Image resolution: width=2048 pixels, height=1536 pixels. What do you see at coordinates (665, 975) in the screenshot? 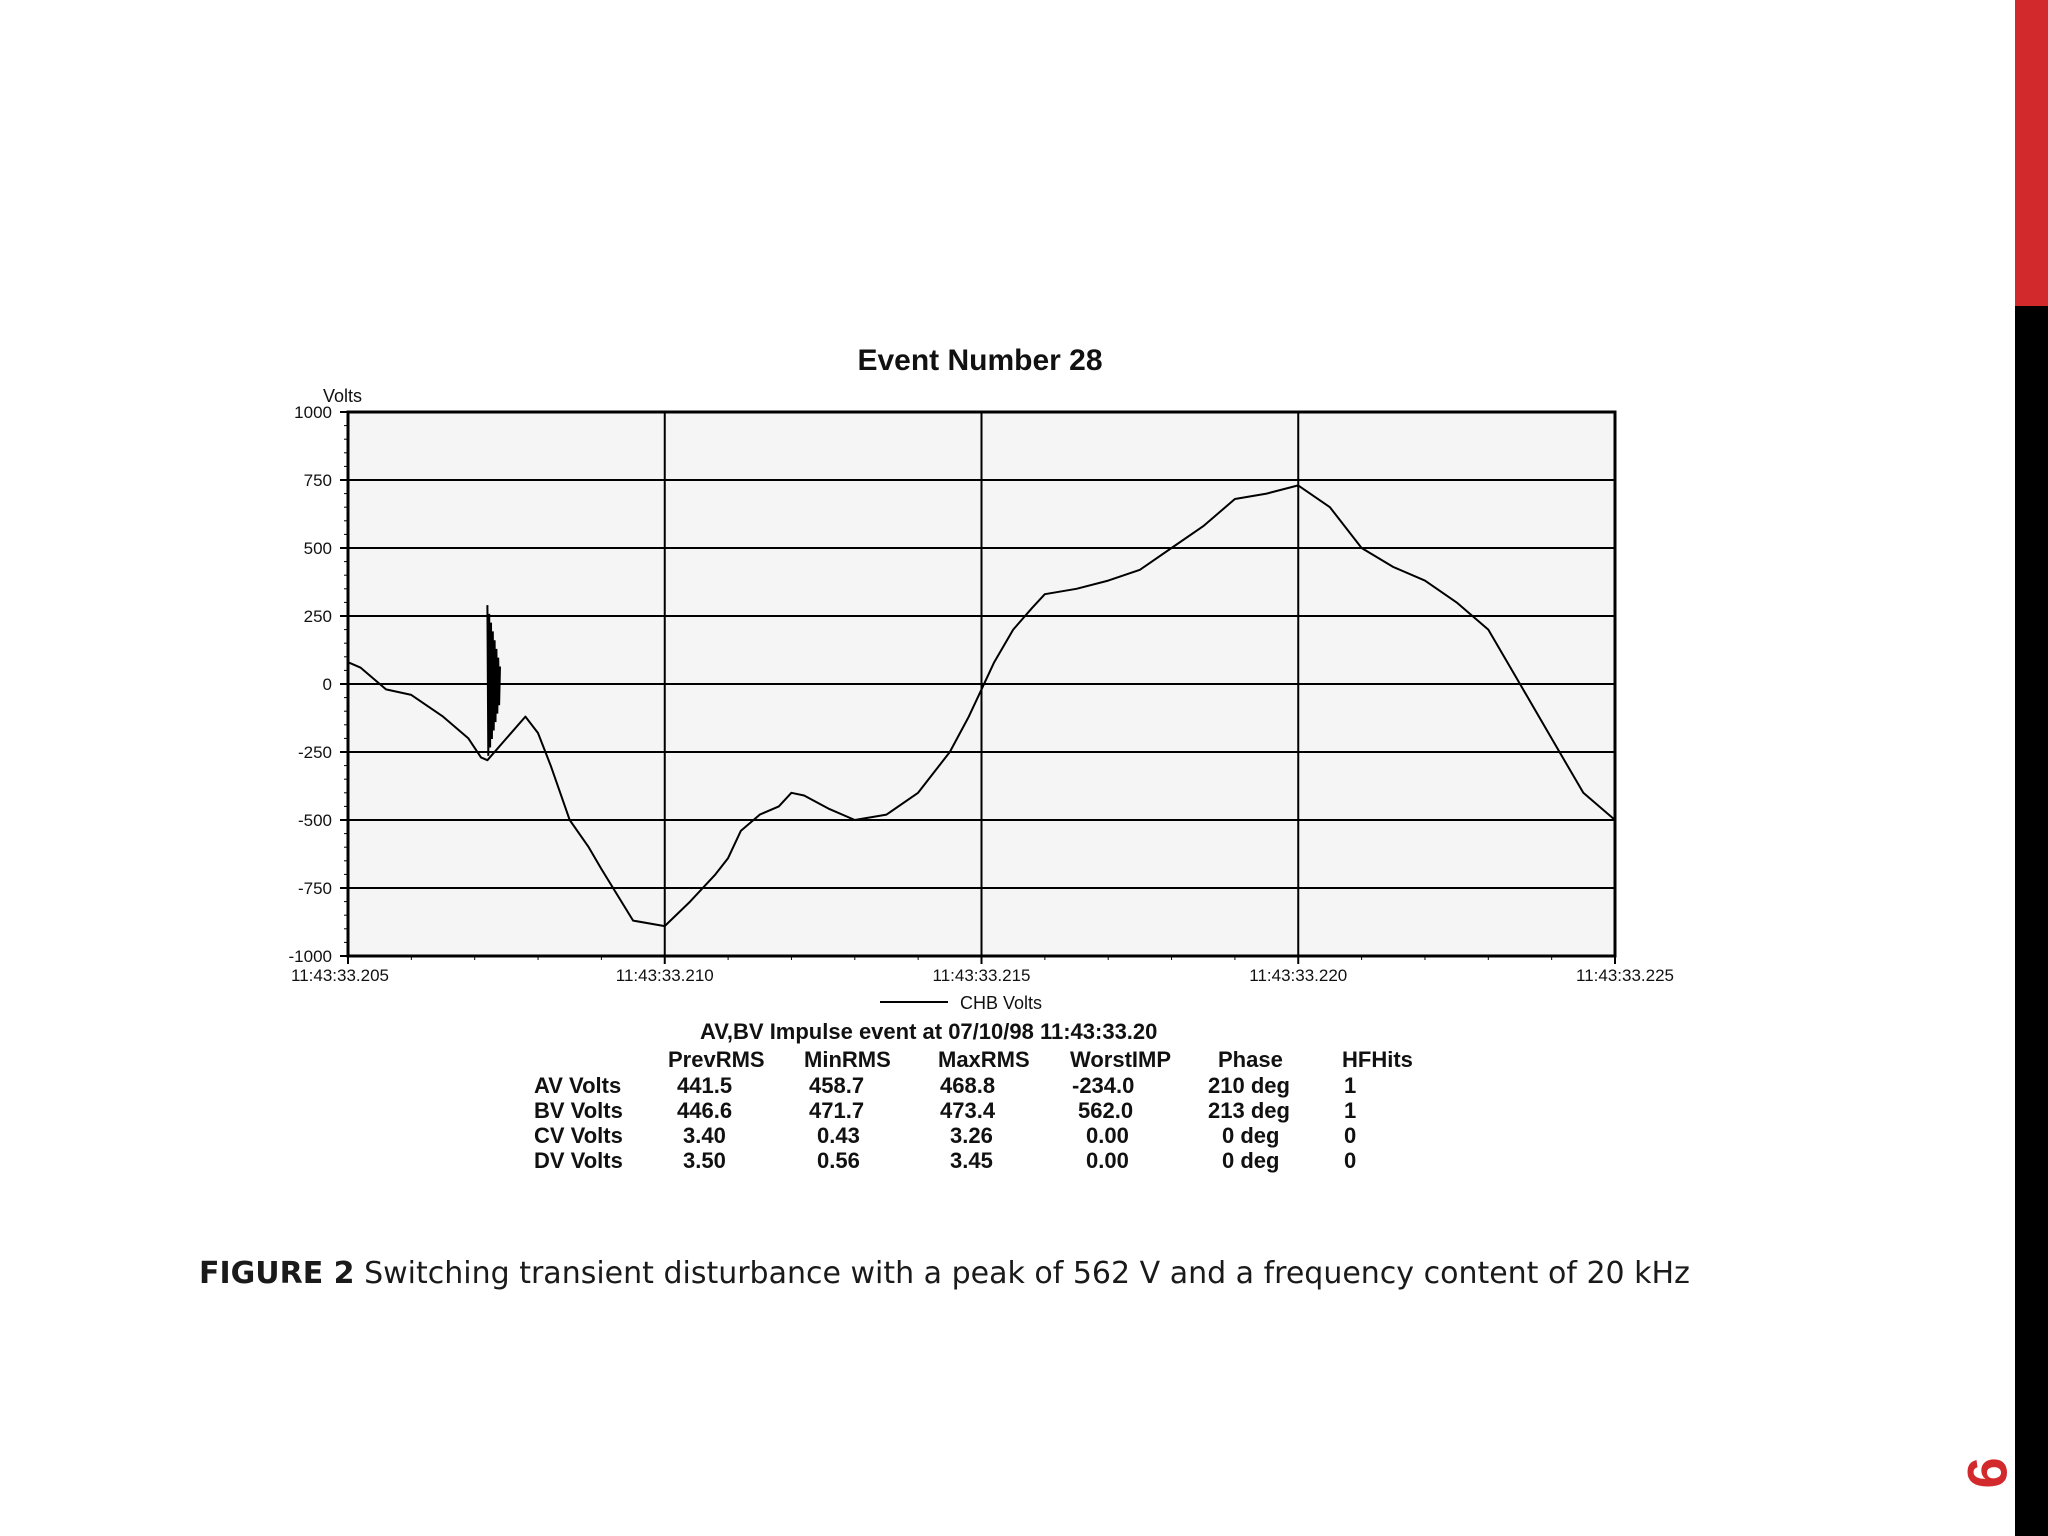
I see `x-tick-label: 11:43:33.210` at bounding box center [665, 975].